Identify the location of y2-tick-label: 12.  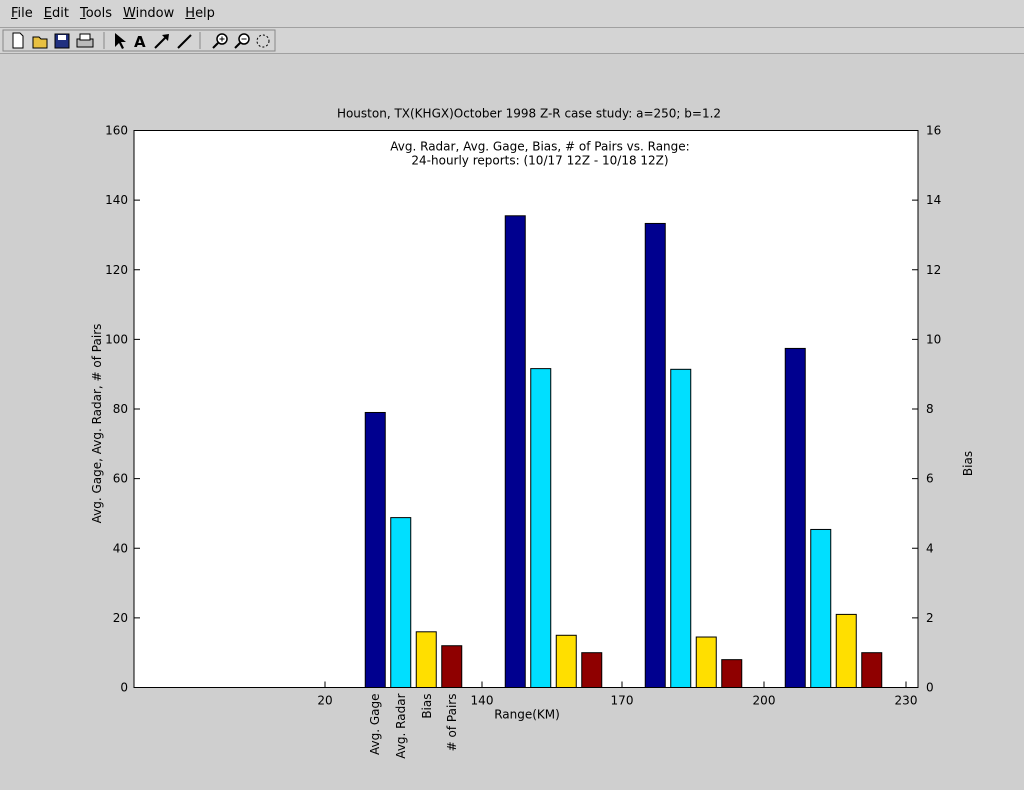
(933, 270).